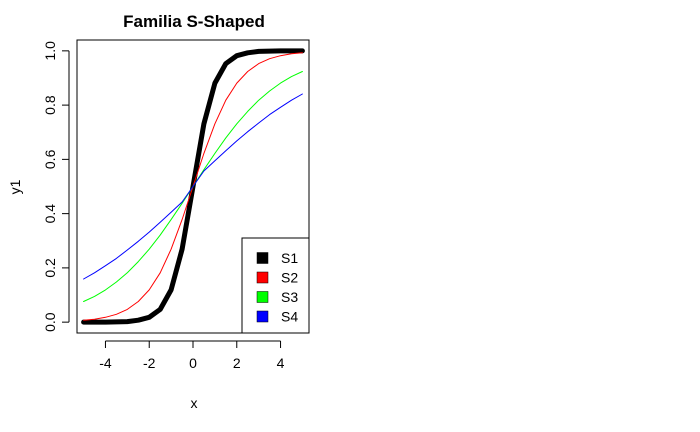 The width and height of the screenshot is (700, 432). What do you see at coordinates (149, 363) in the screenshot?
I see `x-tick-label: -2` at bounding box center [149, 363].